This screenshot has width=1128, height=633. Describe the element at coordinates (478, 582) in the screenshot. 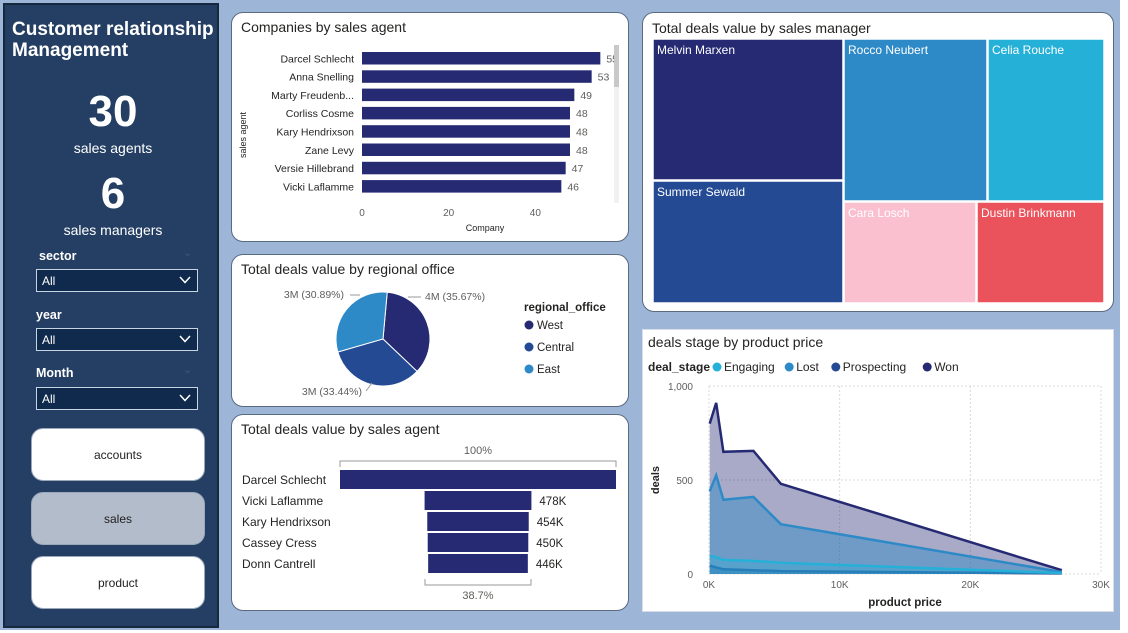

I see `funnel-bottom-bracket` at that location.